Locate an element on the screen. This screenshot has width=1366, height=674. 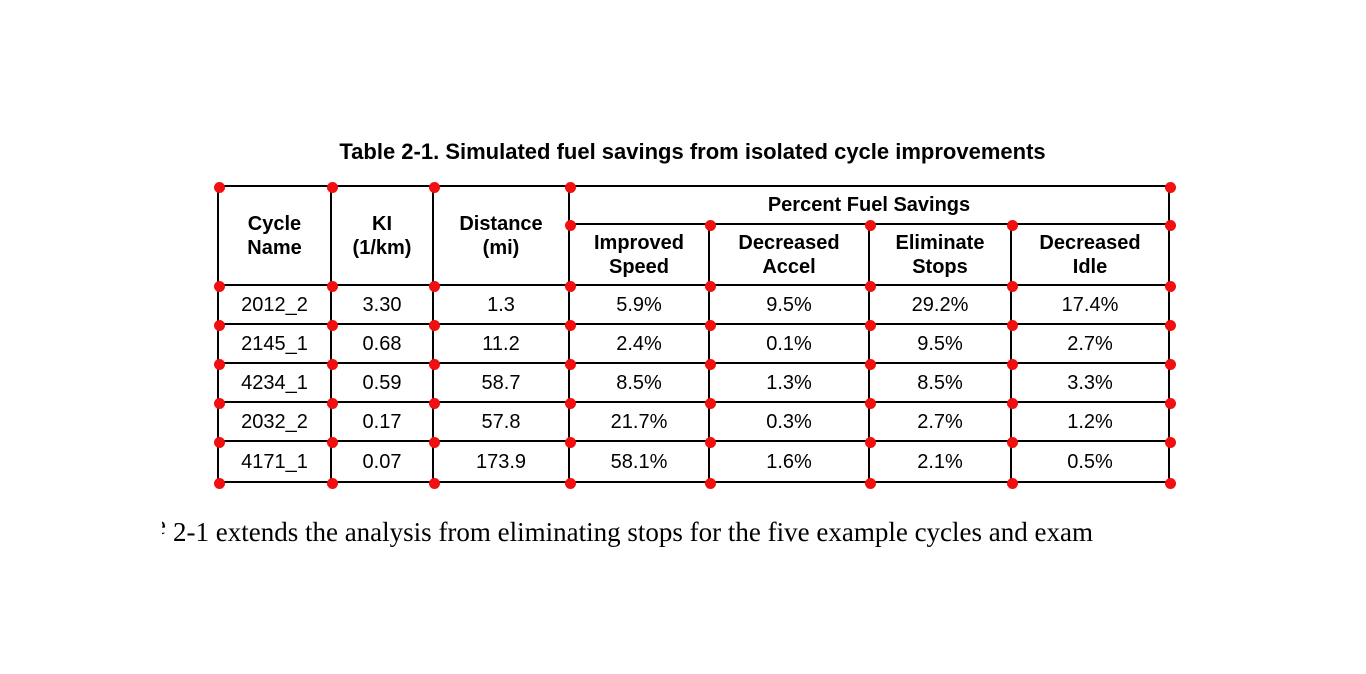
table-cell: 3.3% is located at coordinates (1090, 382).